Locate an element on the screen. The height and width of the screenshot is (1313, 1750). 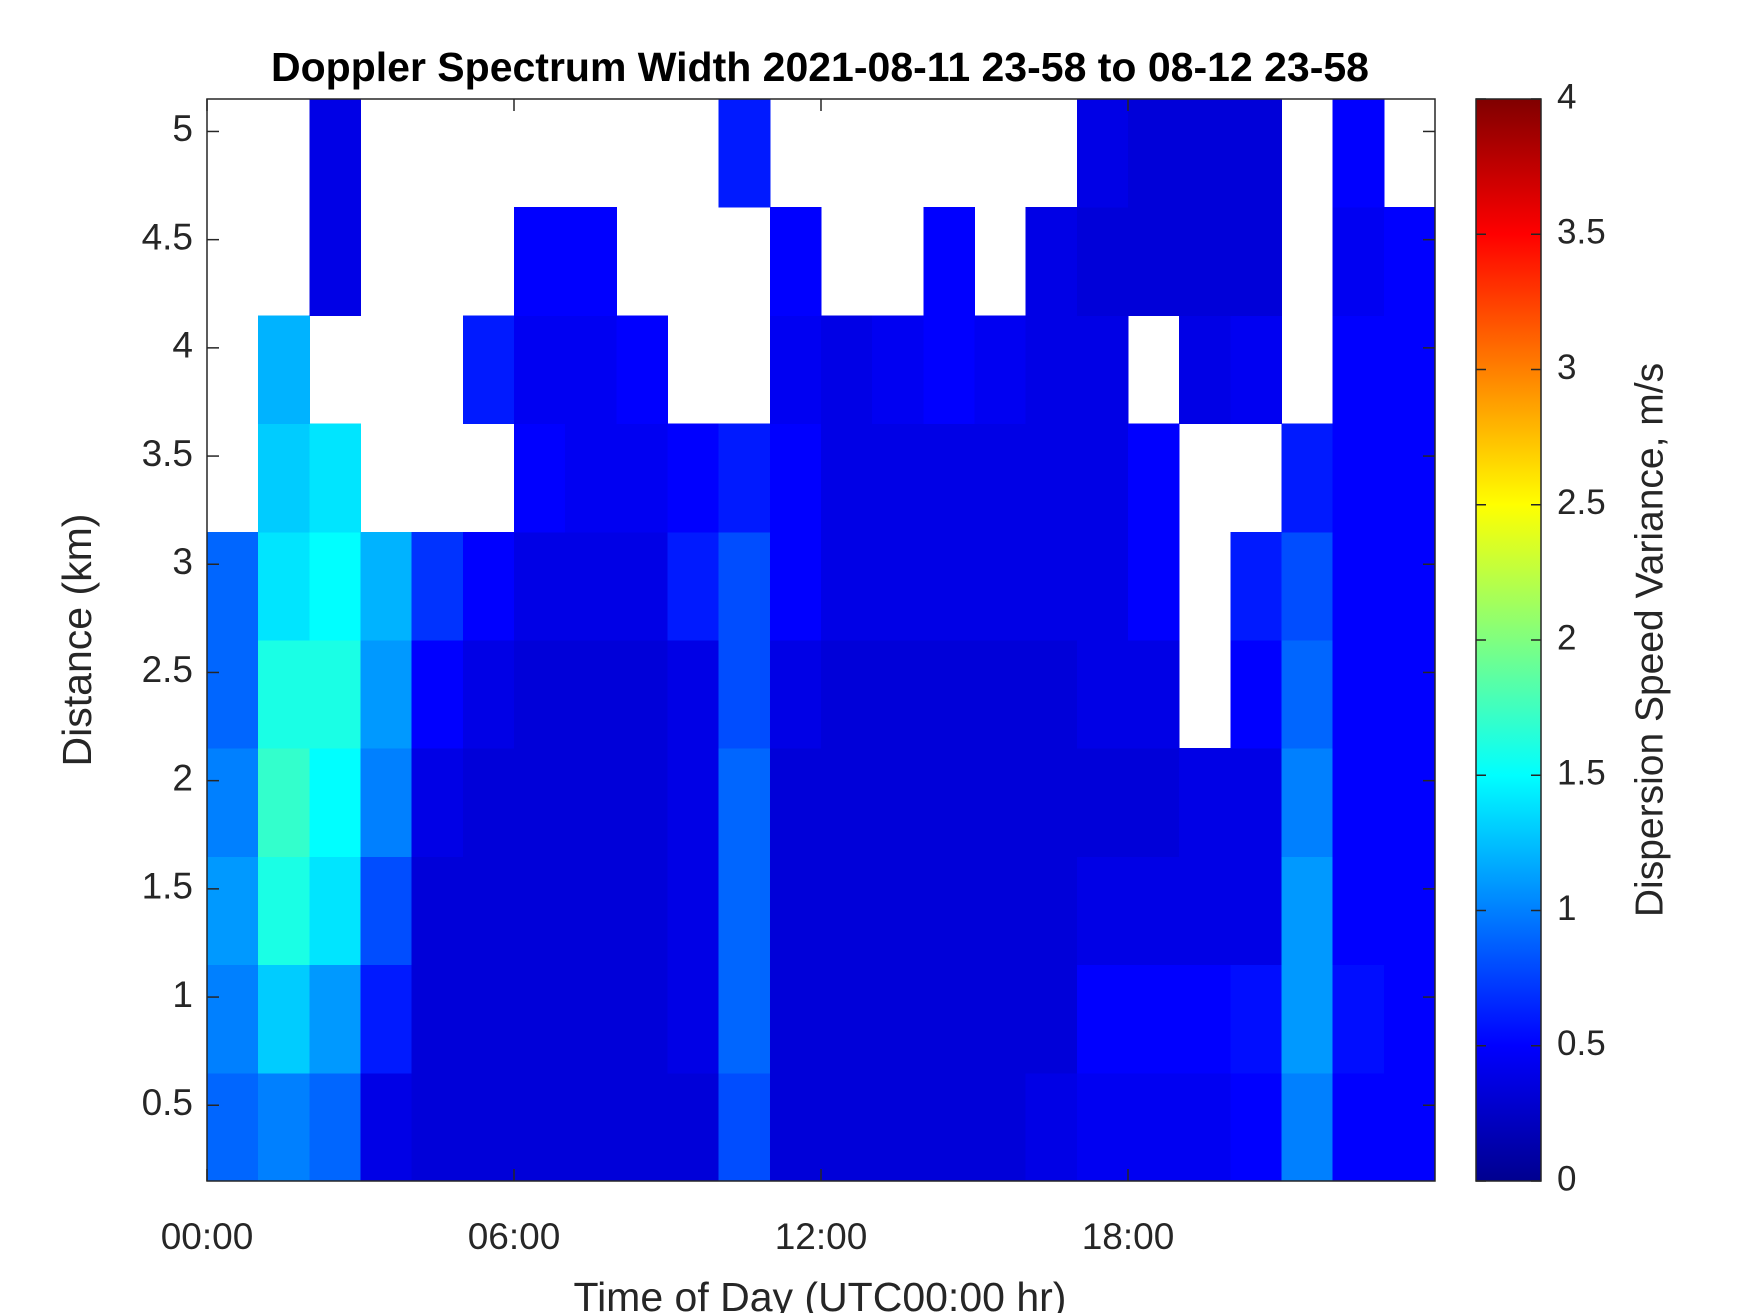
x-tick-label: 06:00 is located at coordinates (514, 1236).